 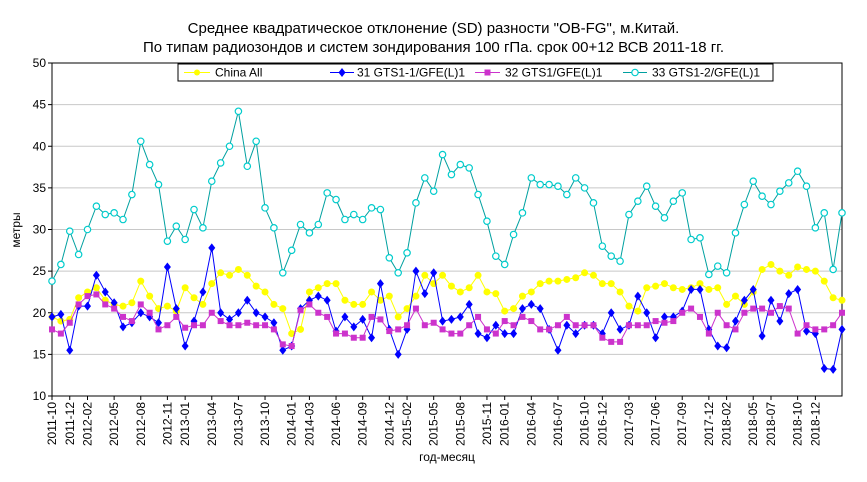 What do you see at coordinates (42, 229) in the screenshot?
I see `y-axis-ticks: 10 15 20 25 30 35 40 45 50` at bounding box center [42, 229].